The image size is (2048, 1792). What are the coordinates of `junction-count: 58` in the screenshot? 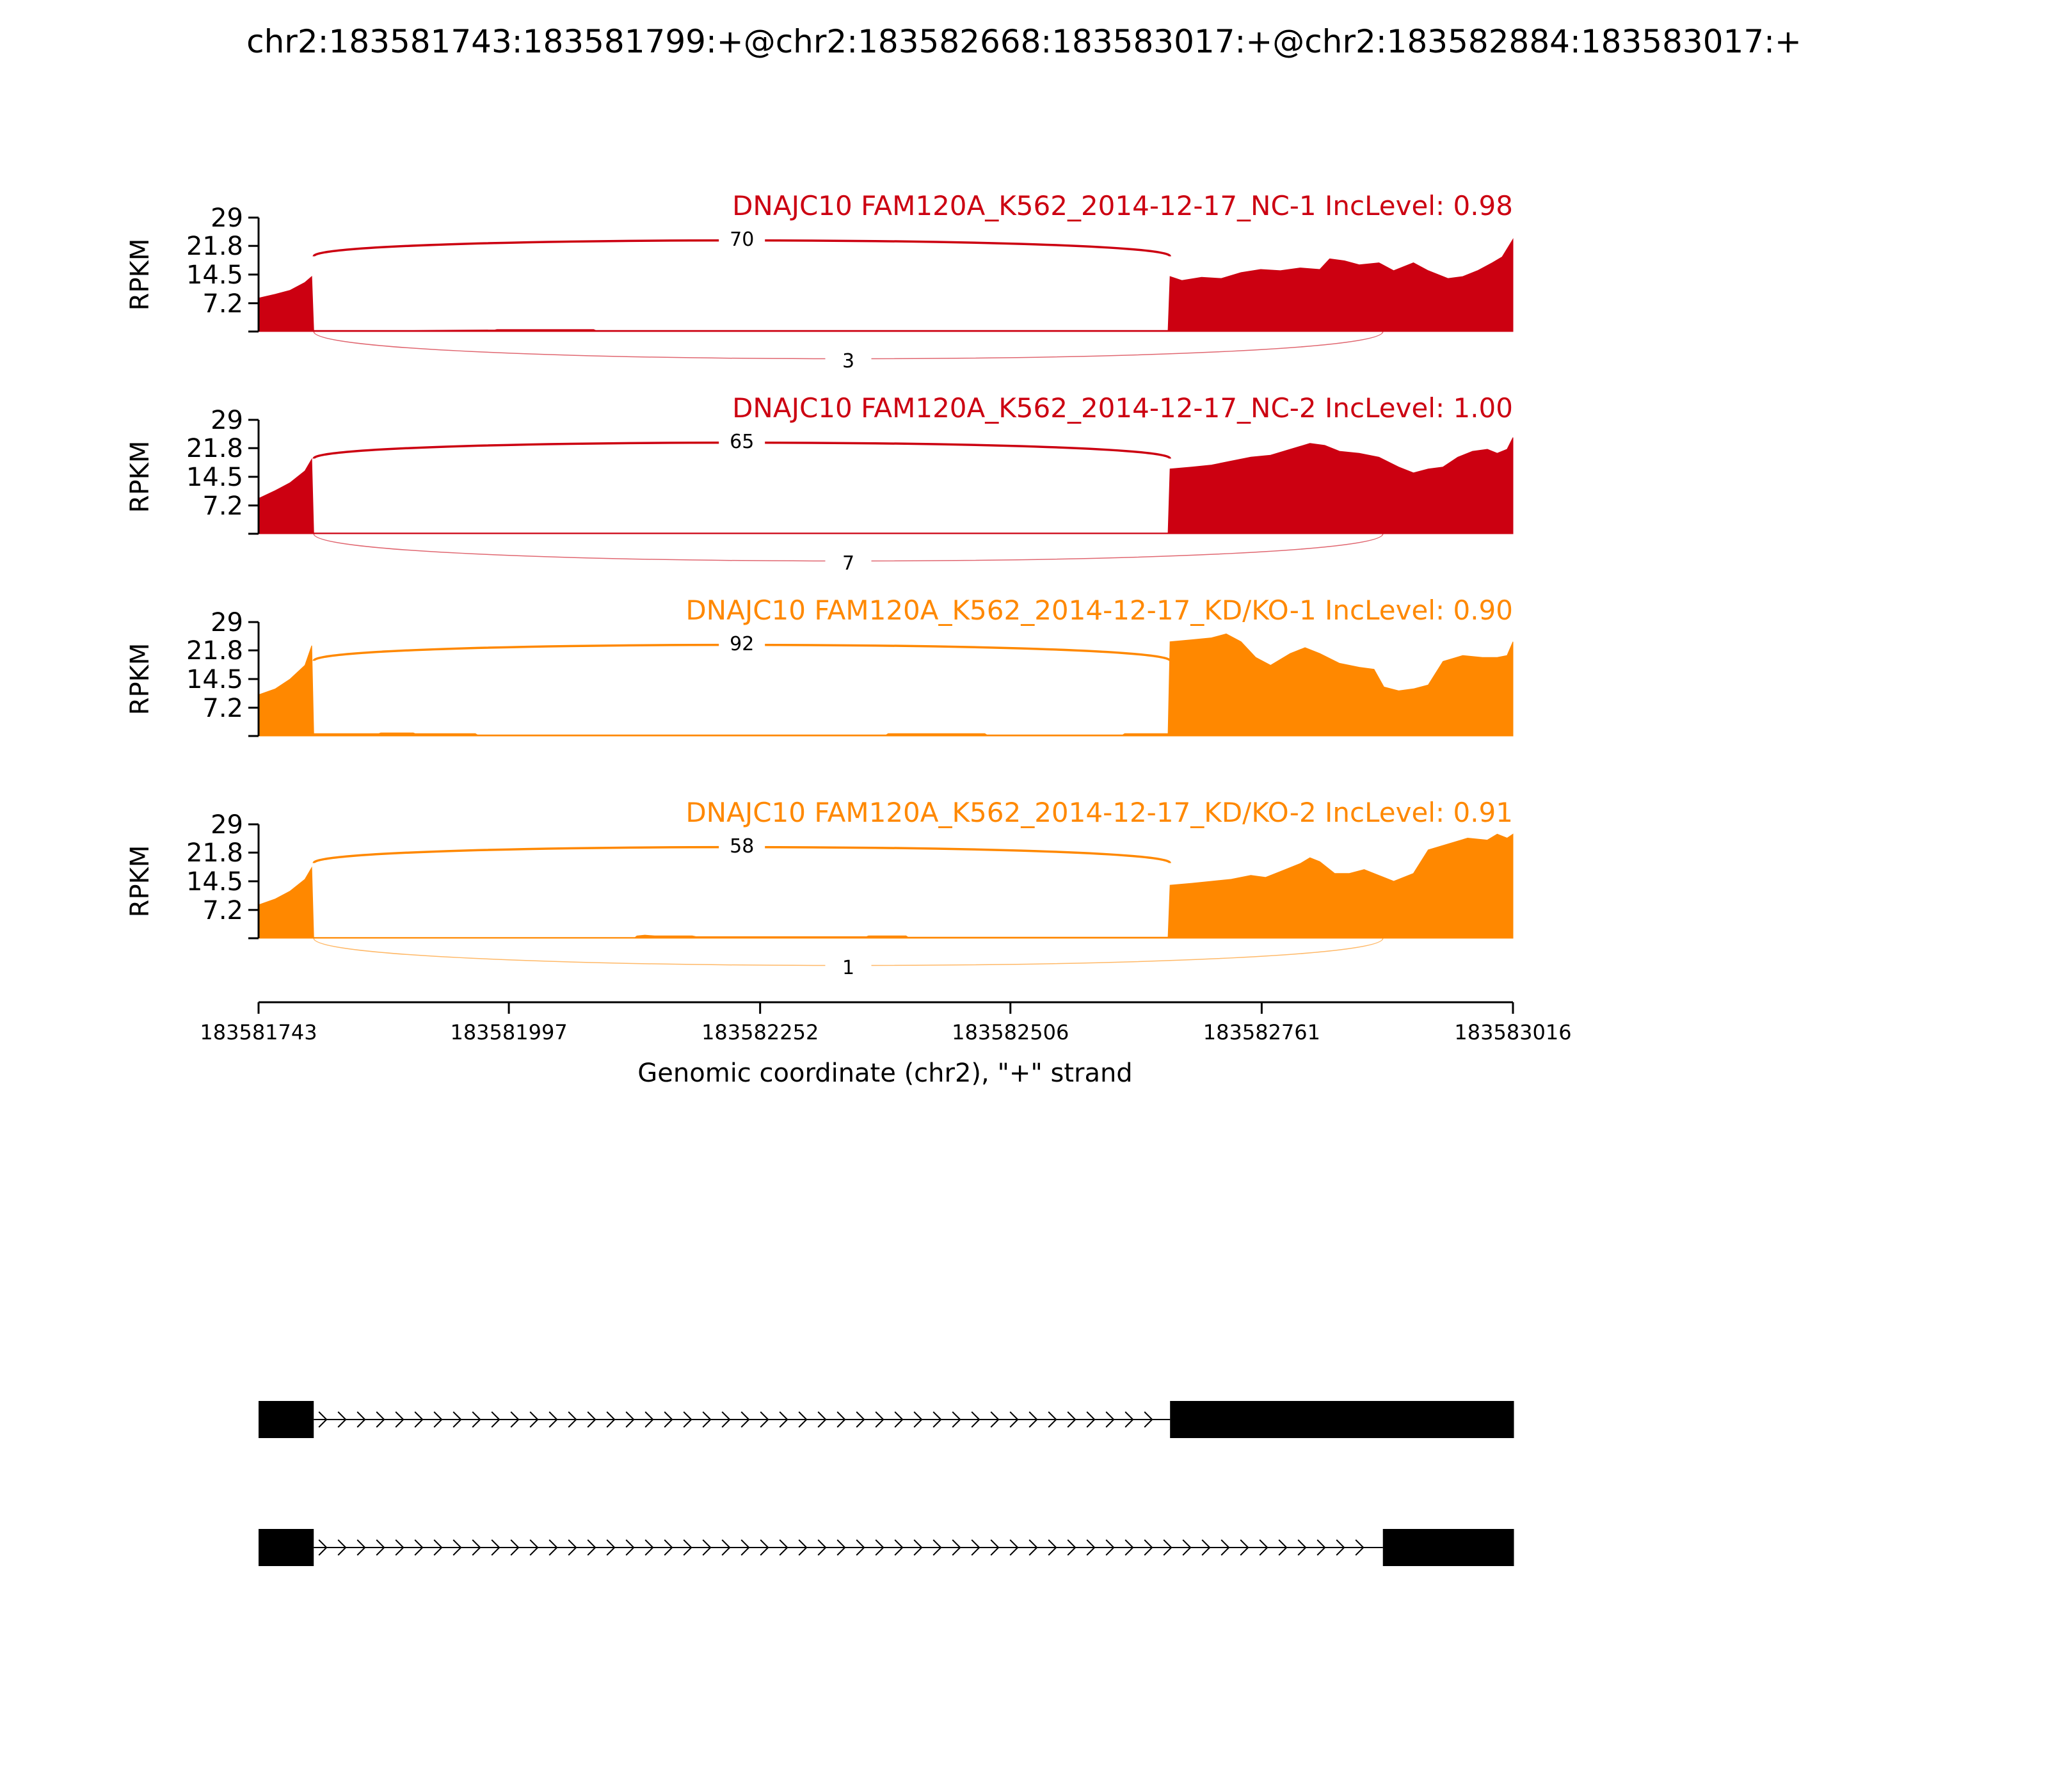 It's located at (742, 846).